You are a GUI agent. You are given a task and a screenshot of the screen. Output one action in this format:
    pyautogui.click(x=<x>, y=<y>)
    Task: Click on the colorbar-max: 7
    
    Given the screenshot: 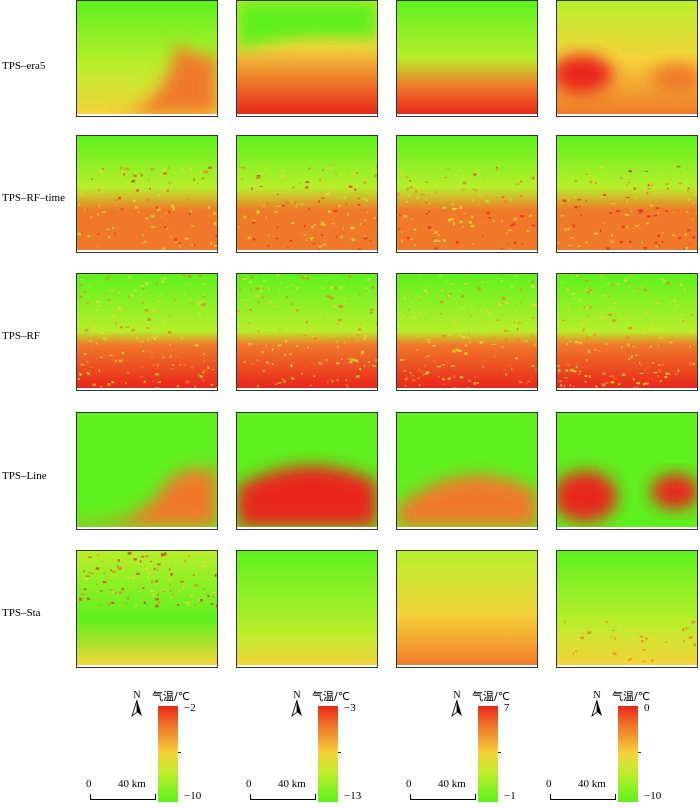 What is the action you would take?
    pyautogui.click(x=507, y=708)
    